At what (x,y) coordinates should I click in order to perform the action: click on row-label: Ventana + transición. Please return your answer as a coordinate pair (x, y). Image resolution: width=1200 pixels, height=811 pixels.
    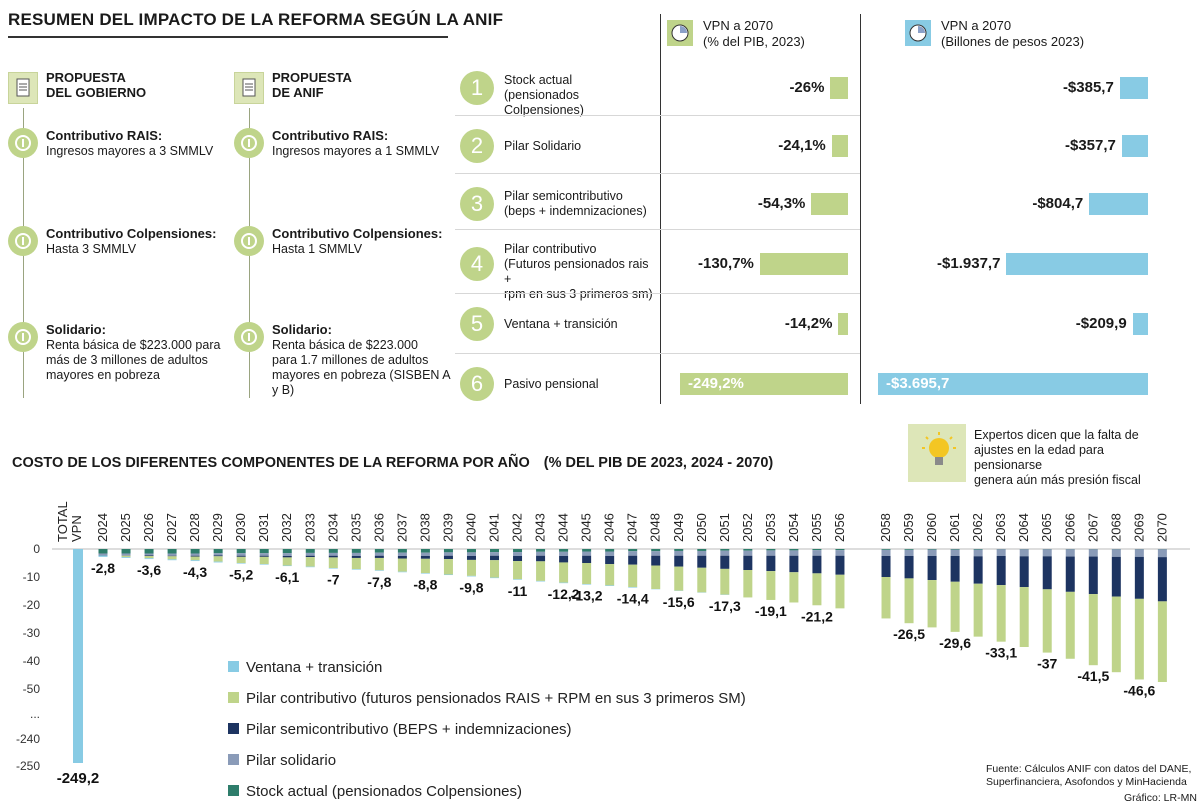
    Looking at the image, I should click on (579, 324).